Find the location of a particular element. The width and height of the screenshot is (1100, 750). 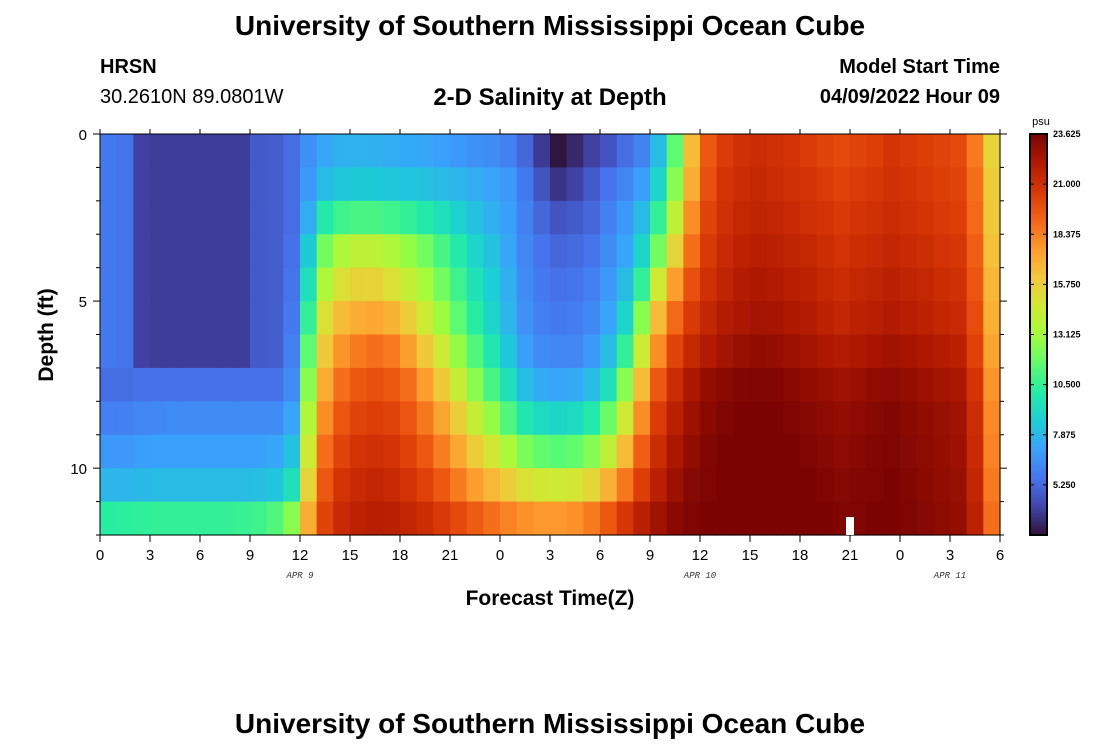

current-time-marker is located at coordinates (850, 526).